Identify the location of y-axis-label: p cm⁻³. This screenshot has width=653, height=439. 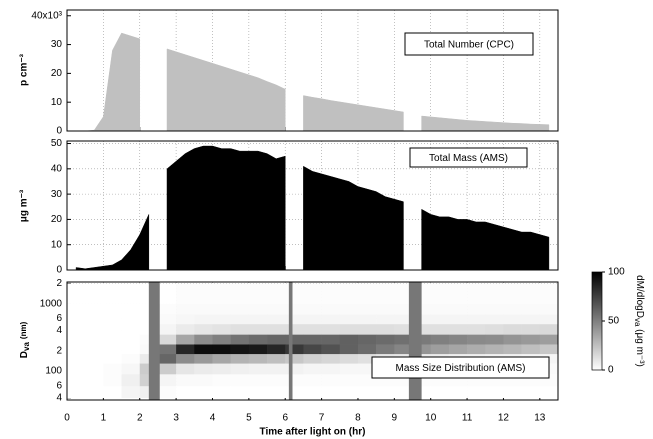
(24, 69).